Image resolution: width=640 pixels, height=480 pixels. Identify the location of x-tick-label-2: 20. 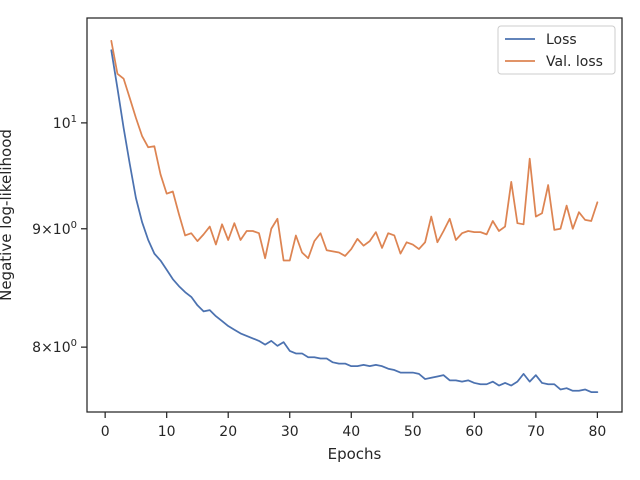
(228, 432).